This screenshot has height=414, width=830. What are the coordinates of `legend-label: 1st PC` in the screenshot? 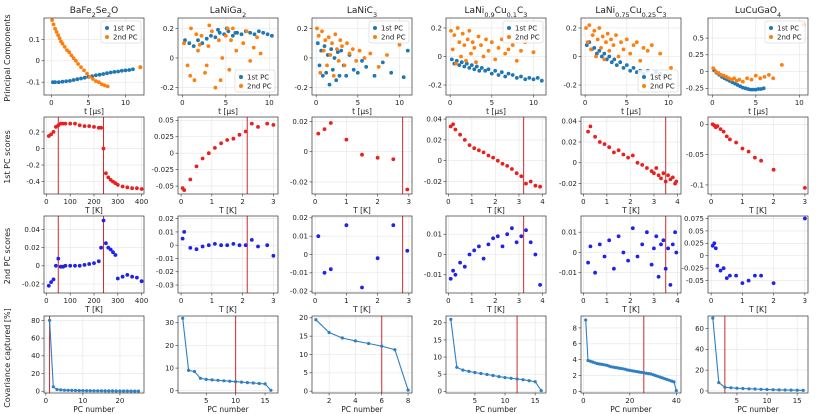 It's located at (392, 29).